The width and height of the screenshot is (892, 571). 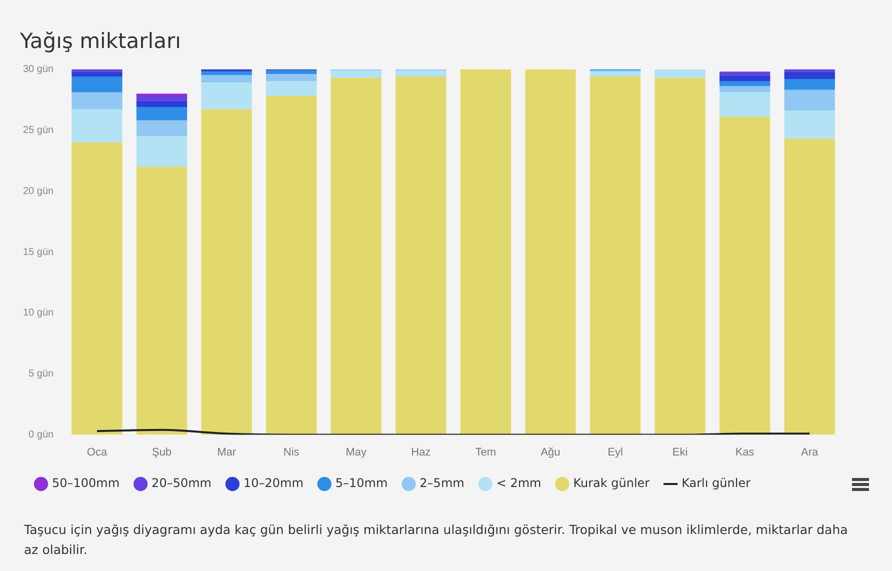 What do you see at coordinates (41, 435) in the screenshot?
I see `y-tick-label: 0 gün` at bounding box center [41, 435].